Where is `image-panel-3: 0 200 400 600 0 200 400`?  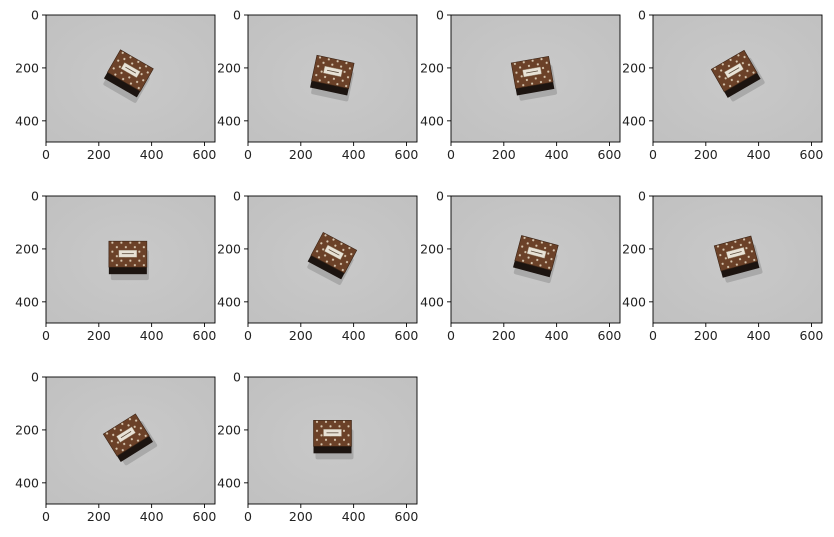 image-panel-3: 0 200 400 600 0 200 400 is located at coordinates (520, 85).